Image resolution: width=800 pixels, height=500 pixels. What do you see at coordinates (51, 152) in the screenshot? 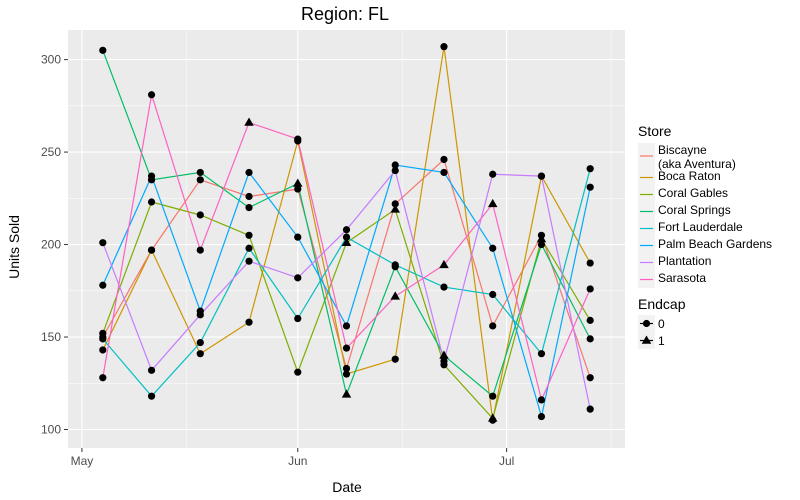
I see `y-tick-label: 250` at bounding box center [51, 152].